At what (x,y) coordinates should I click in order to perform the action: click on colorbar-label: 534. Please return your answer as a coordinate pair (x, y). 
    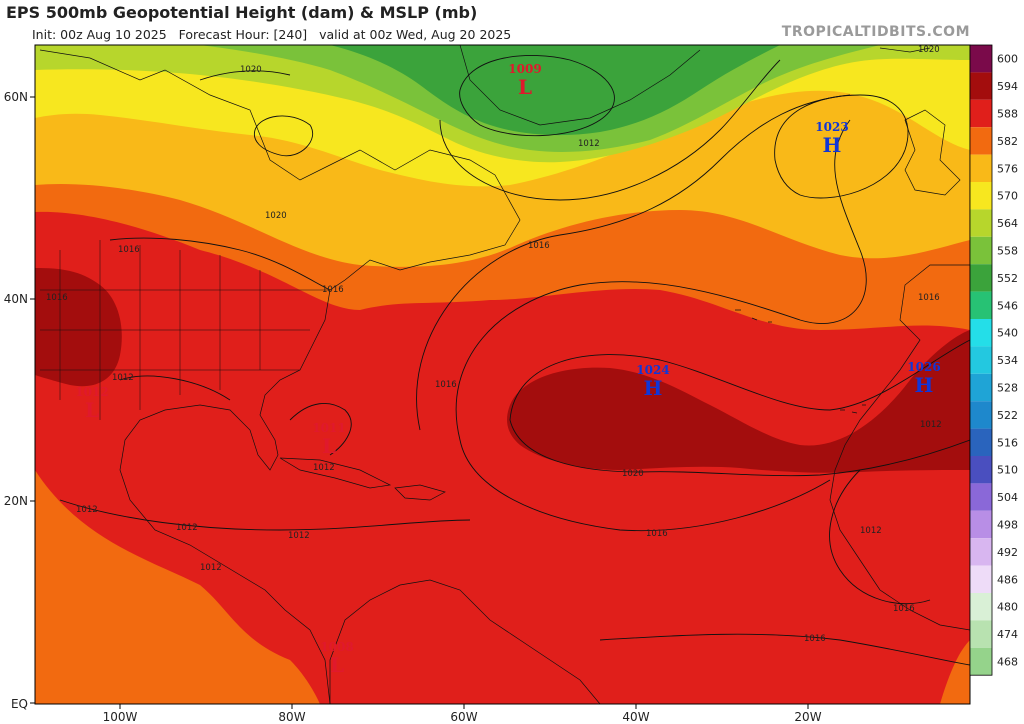
    Looking at the image, I should click on (1007, 360).